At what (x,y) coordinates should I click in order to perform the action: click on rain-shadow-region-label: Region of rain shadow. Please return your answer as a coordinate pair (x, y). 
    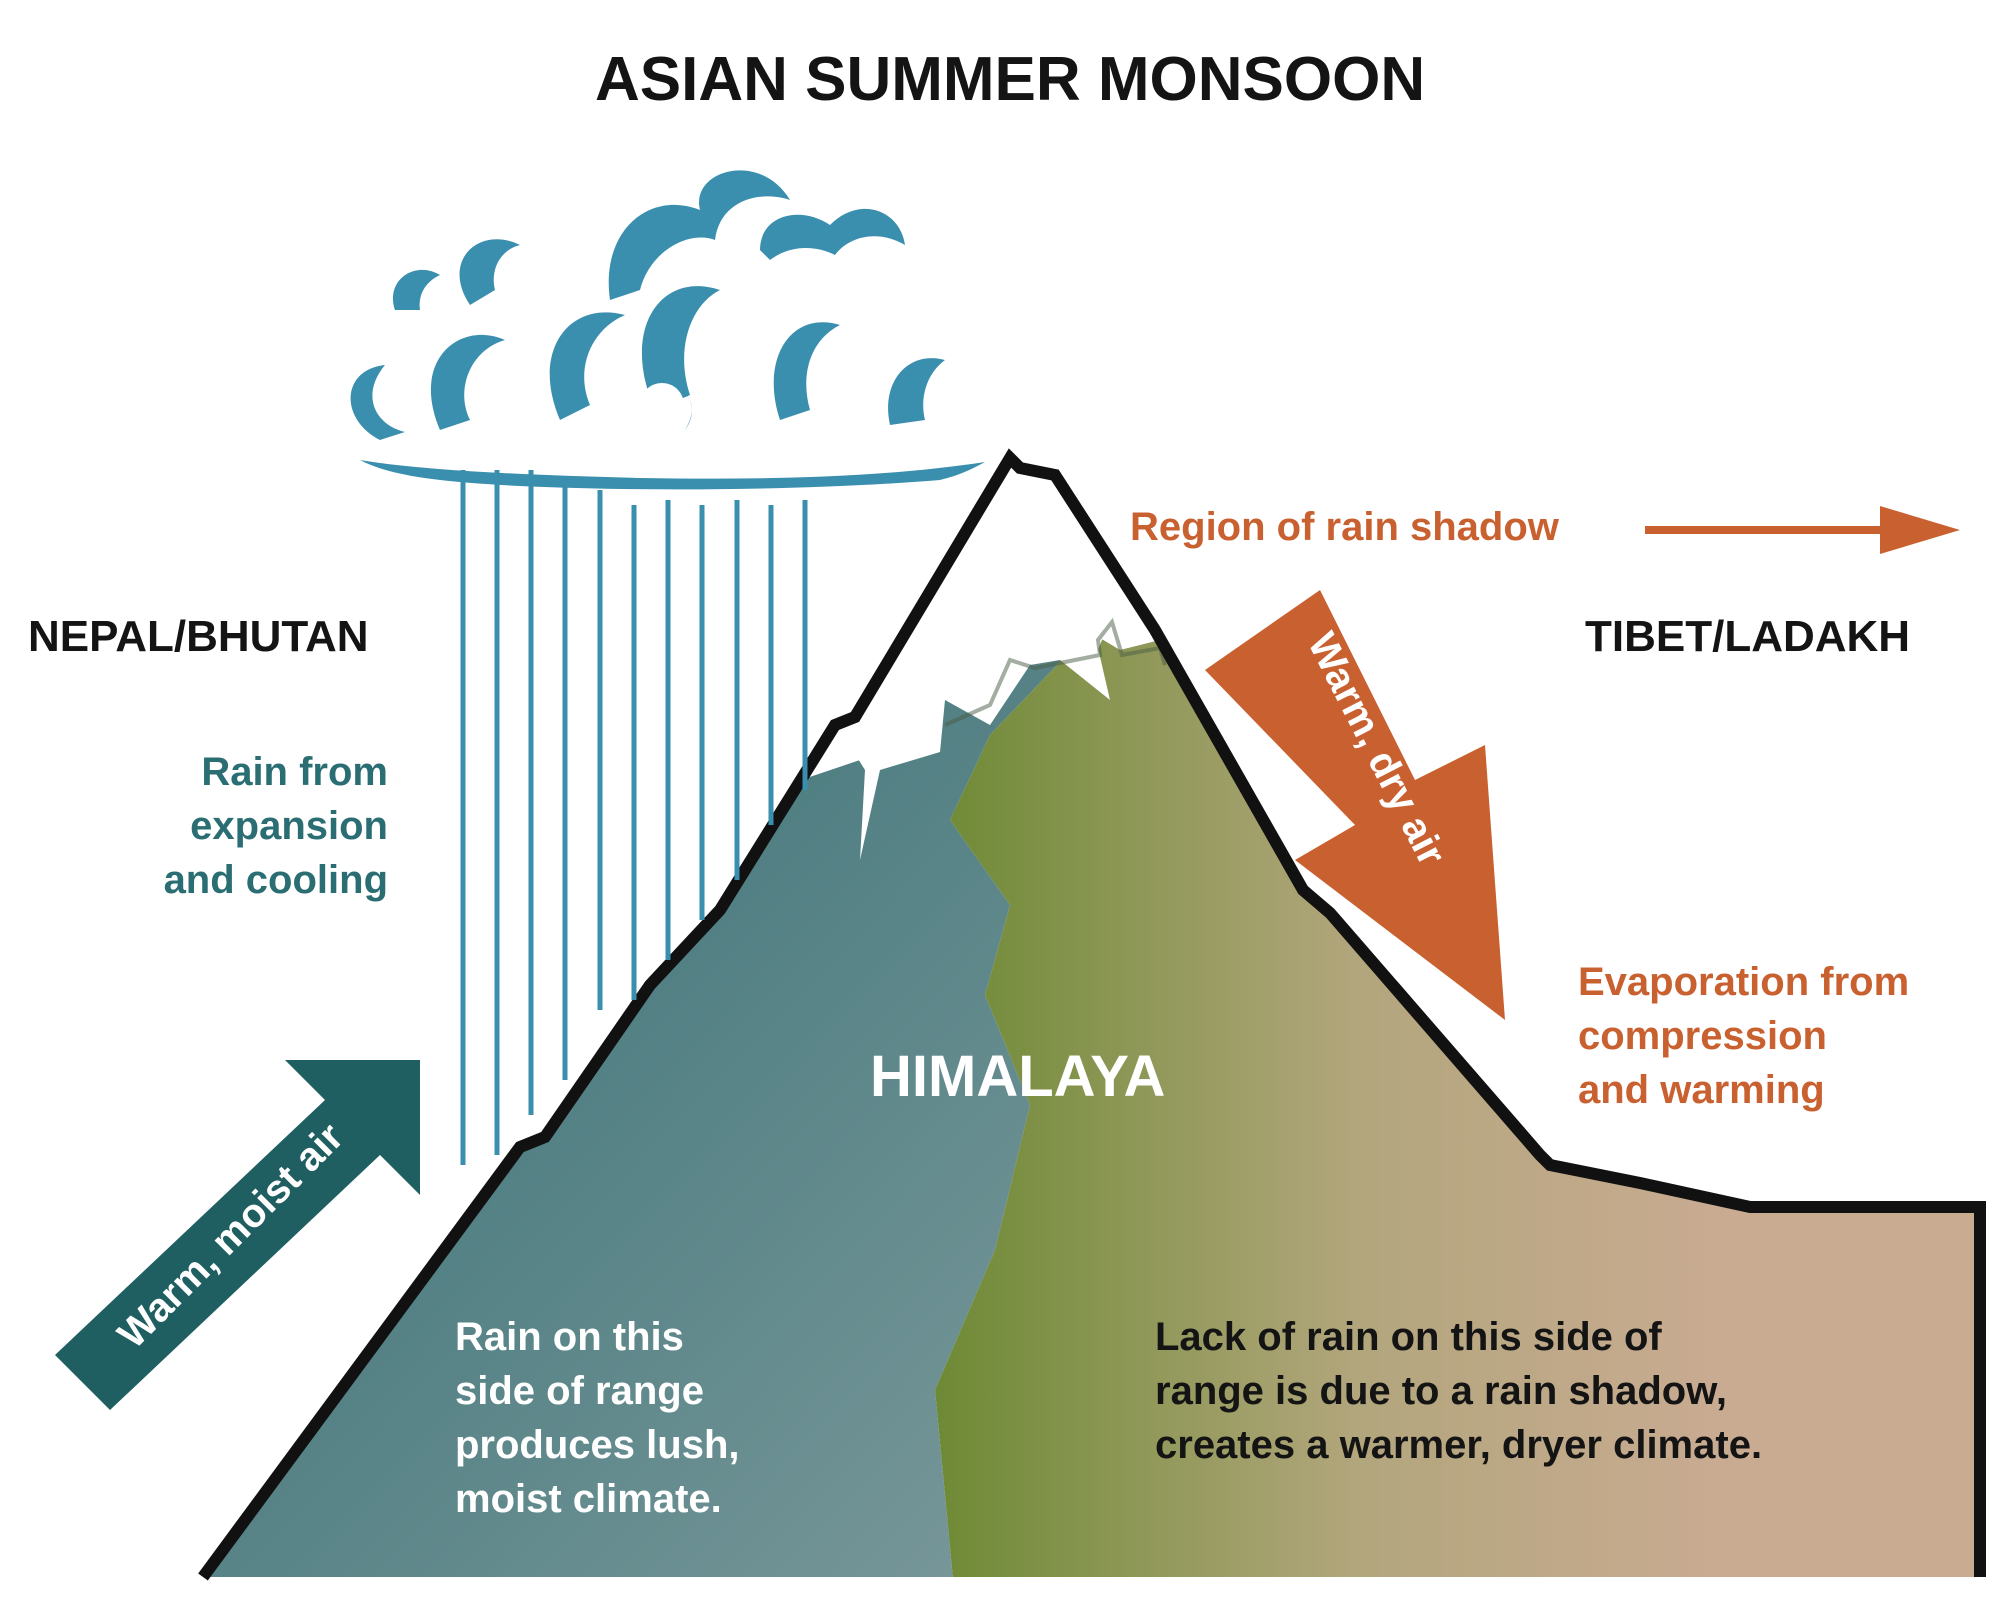
    Looking at the image, I should click on (1344, 527).